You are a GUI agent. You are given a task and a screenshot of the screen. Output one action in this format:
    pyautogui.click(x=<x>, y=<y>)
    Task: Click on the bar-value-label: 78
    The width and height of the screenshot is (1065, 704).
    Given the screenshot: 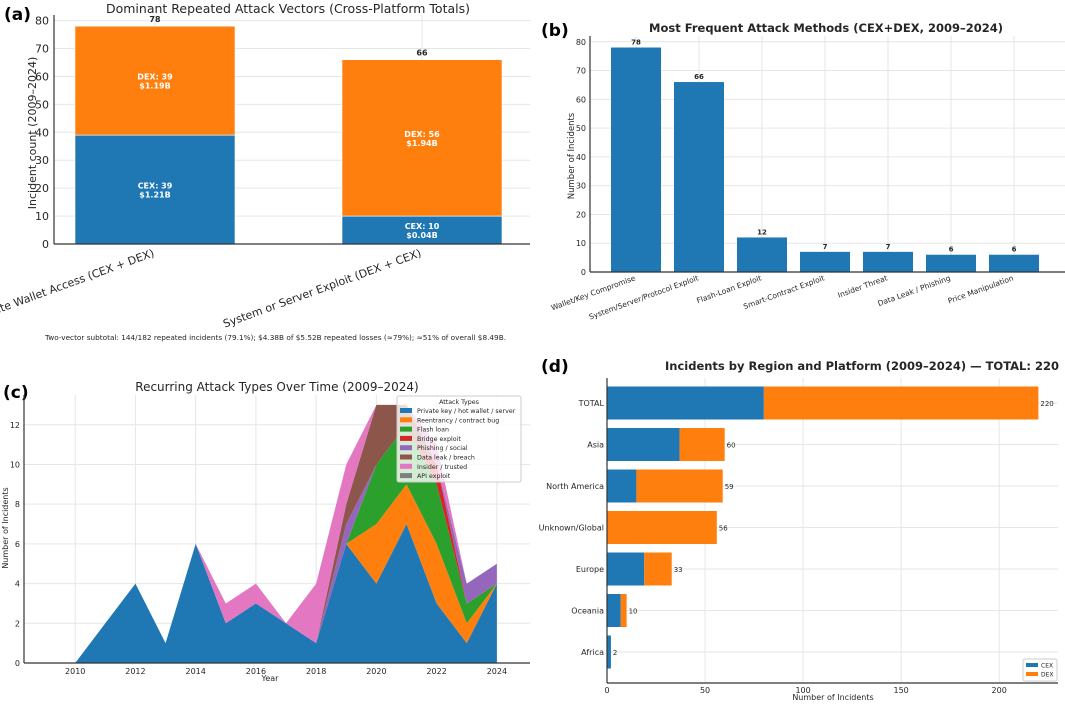 What is the action you would take?
    pyautogui.click(x=636, y=43)
    